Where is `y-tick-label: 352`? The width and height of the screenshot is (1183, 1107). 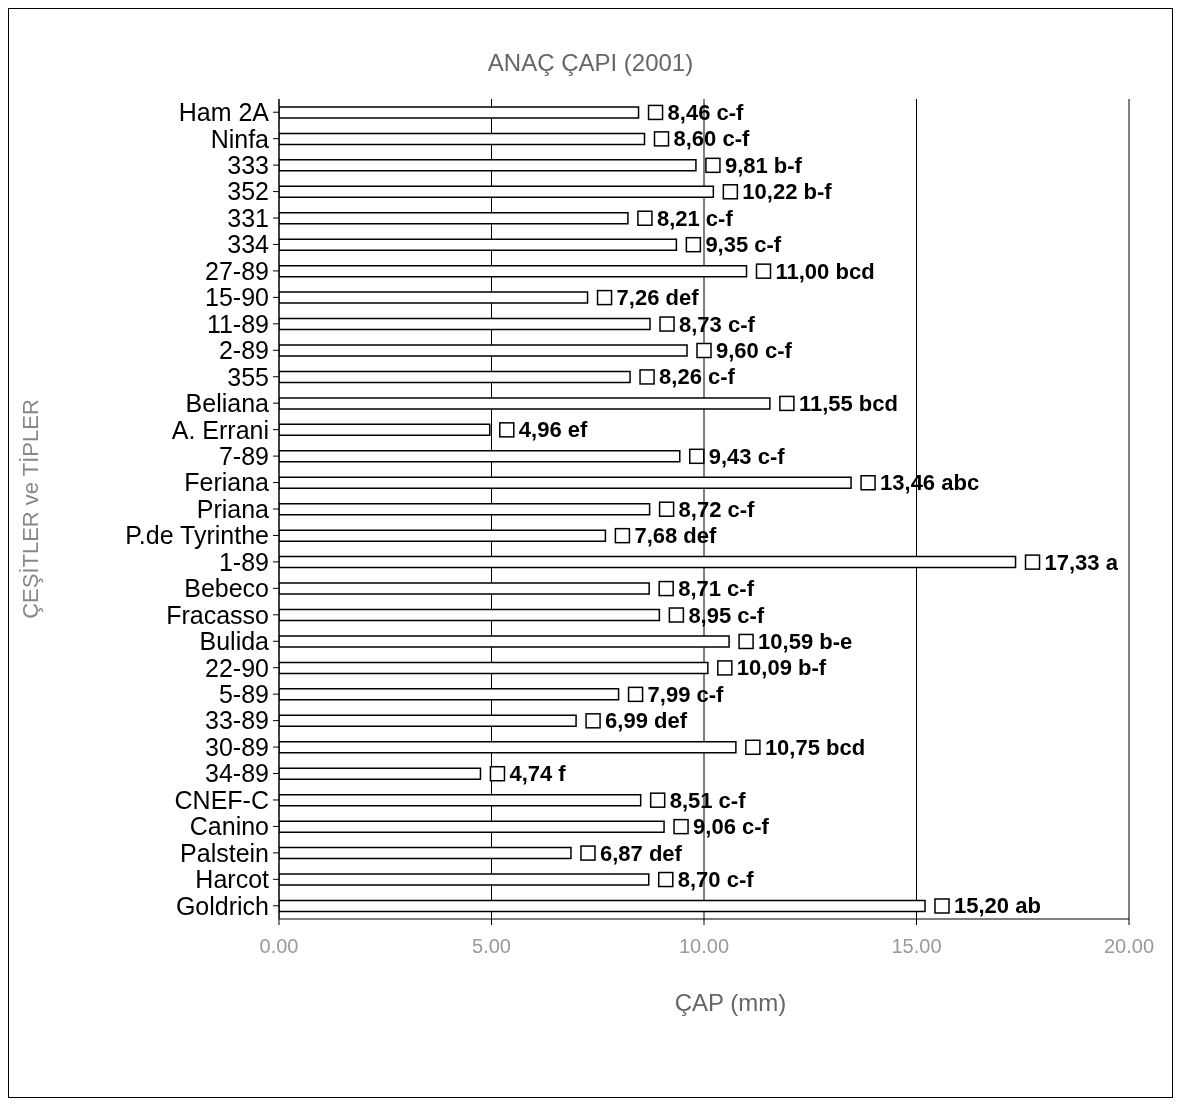
y-tick-label: 352 is located at coordinates (248, 191).